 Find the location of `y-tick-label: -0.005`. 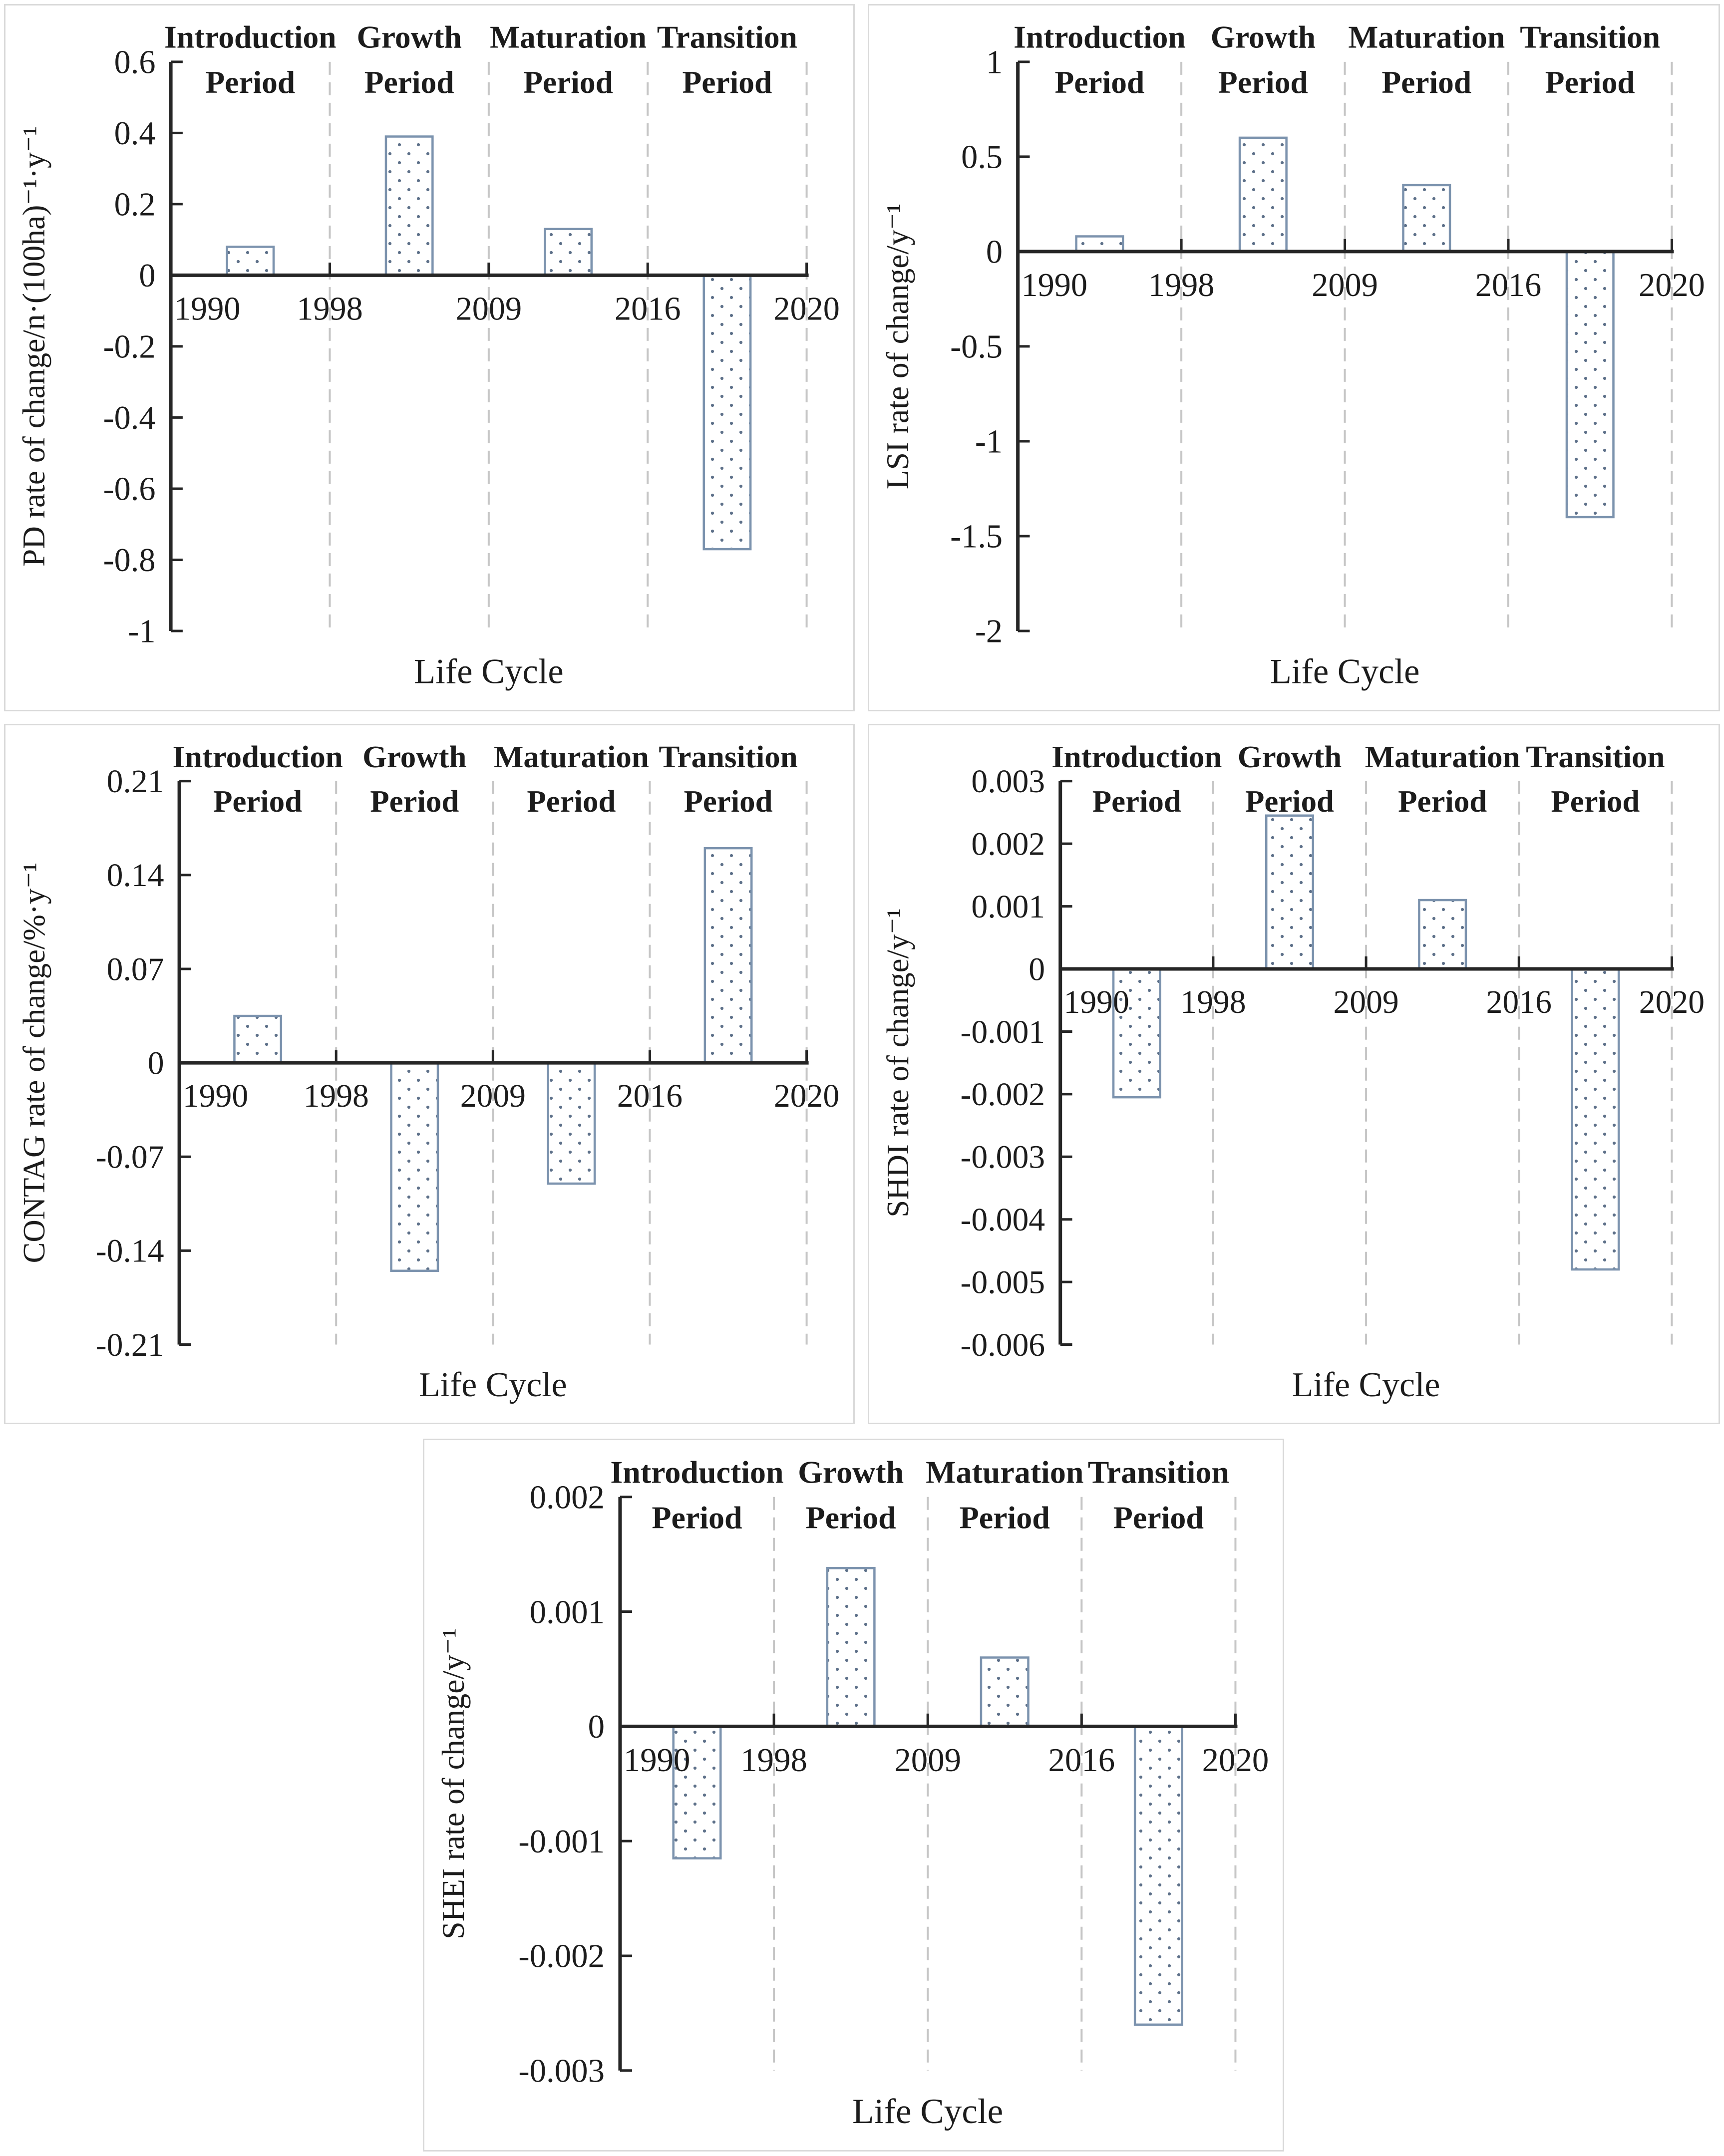

y-tick-label: -0.005 is located at coordinates (1003, 1282).